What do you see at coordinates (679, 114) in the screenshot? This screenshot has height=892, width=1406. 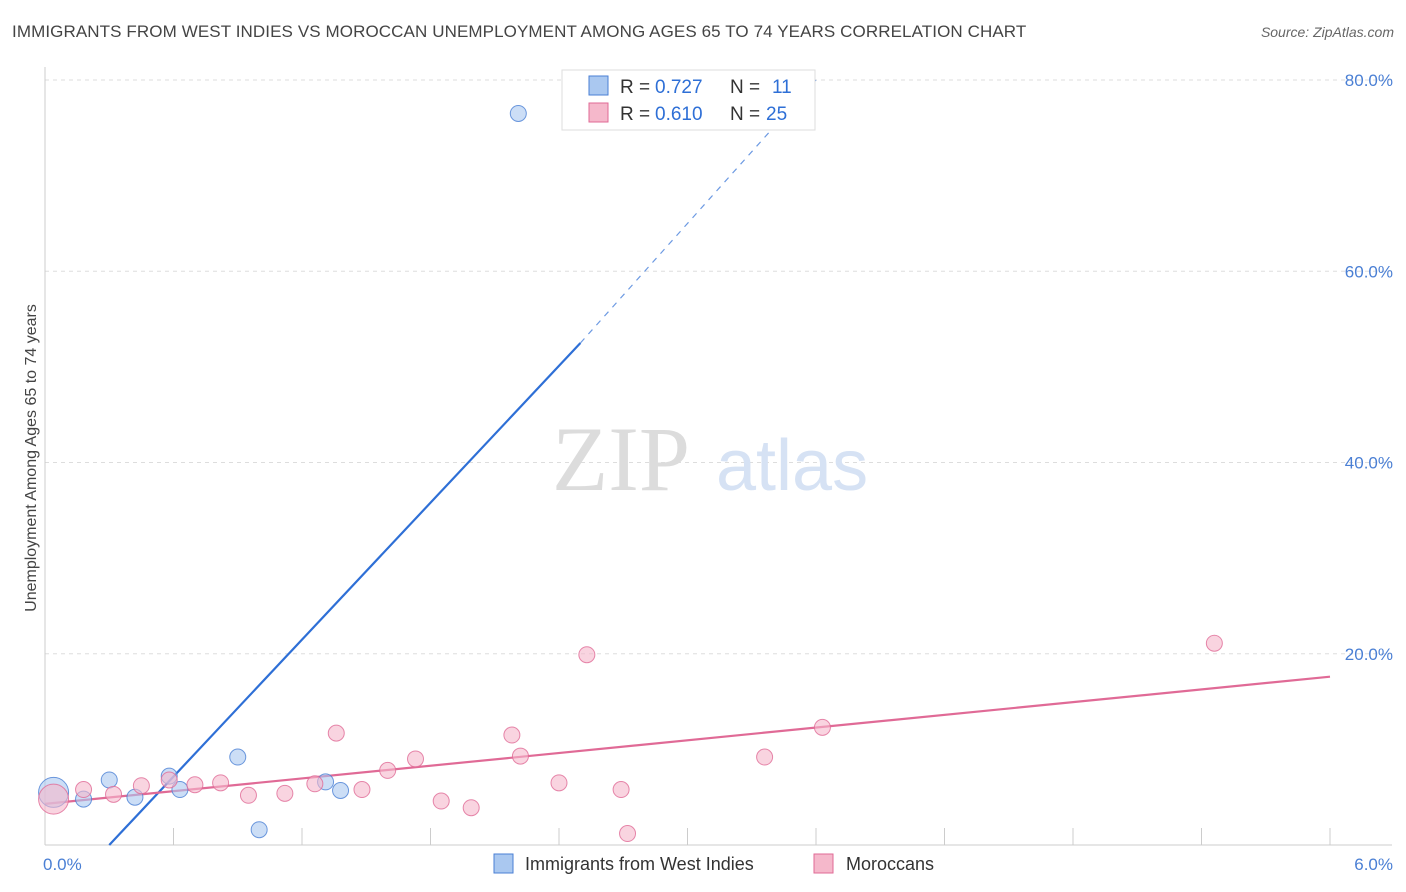 I see `legend-r-value-2: 0.610` at bounding box center [679, 114].